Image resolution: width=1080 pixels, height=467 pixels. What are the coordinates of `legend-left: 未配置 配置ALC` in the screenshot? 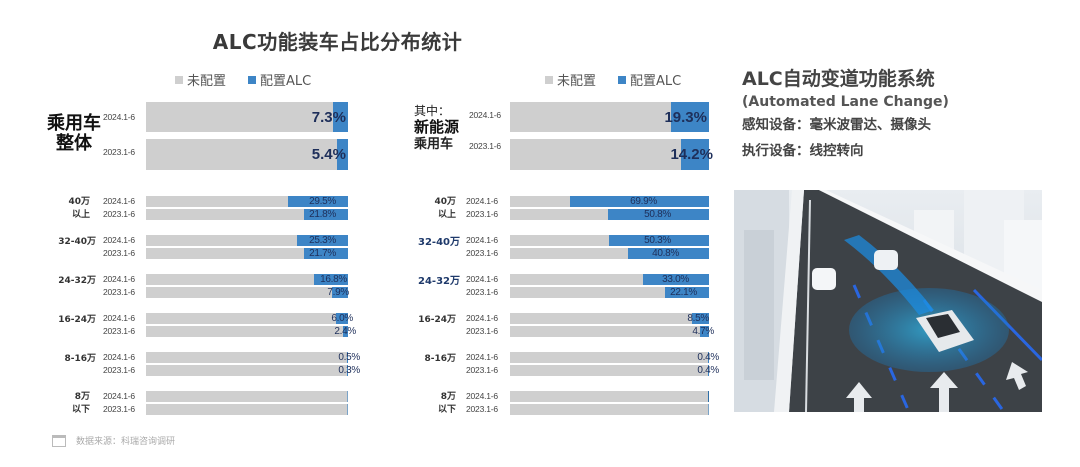 It's located at (243, 79).